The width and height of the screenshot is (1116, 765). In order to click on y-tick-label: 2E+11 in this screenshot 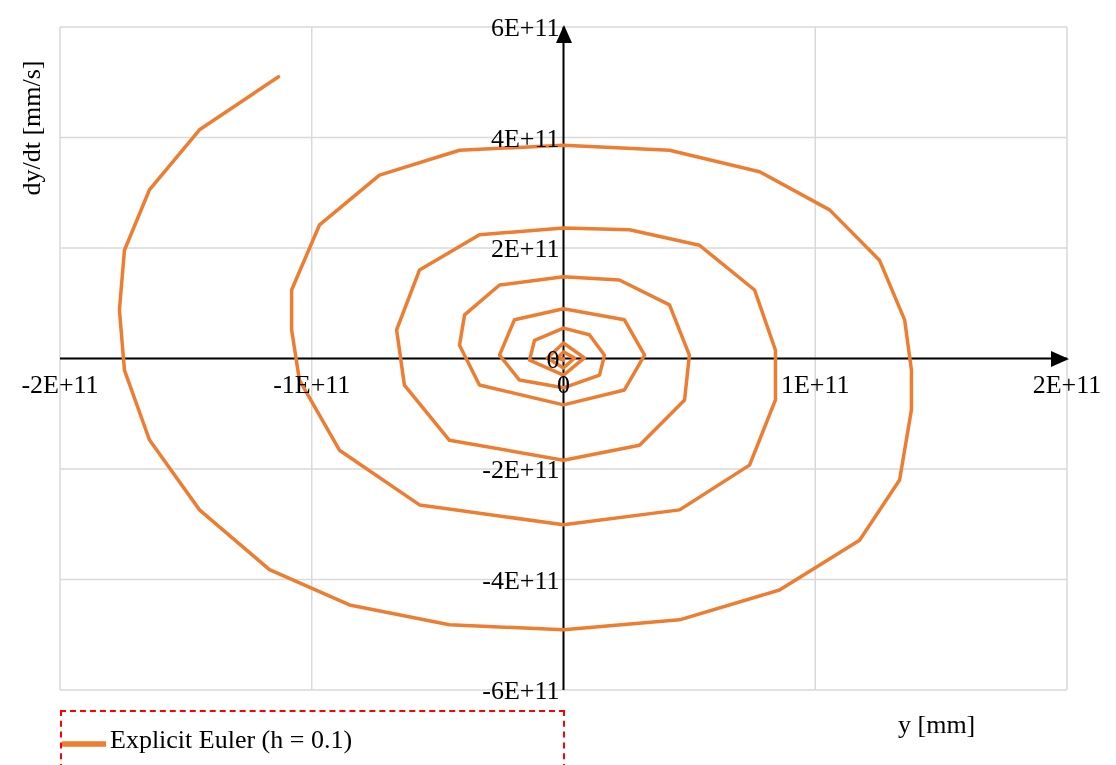, I will do `click(525, 248)`.